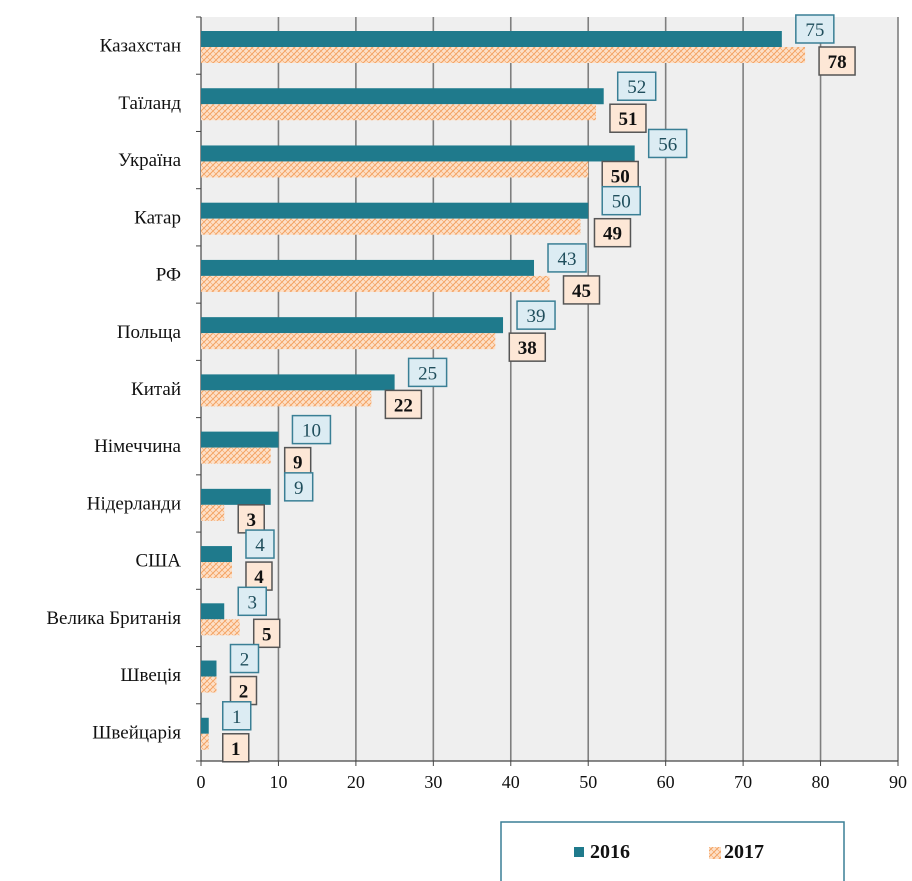  What do you see at coordinates (113, 618) in the screenshot?
I see `category-label: Велика Британія` at bounding box center [113, 618].